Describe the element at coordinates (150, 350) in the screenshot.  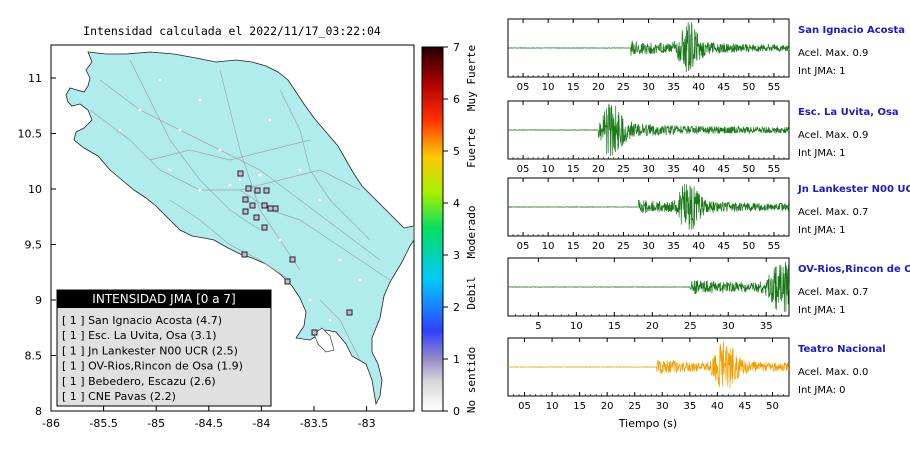
I see `legend-item: [ 1 ] Jn Lankester N00 UCR (2.5)` at that location.